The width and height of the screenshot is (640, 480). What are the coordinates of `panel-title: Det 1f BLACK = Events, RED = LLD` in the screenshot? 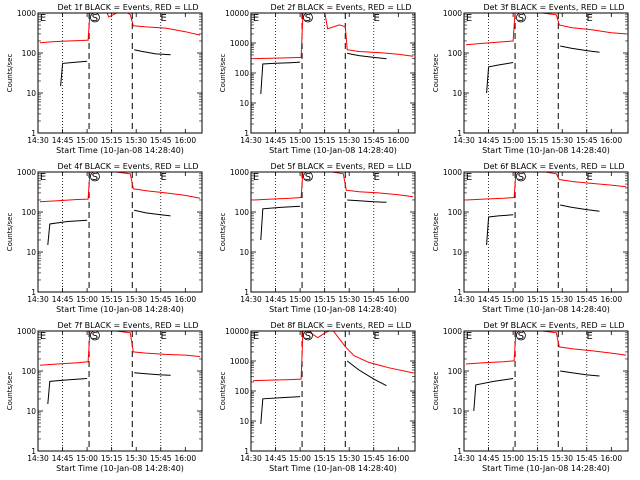 It's located at (127, 7).